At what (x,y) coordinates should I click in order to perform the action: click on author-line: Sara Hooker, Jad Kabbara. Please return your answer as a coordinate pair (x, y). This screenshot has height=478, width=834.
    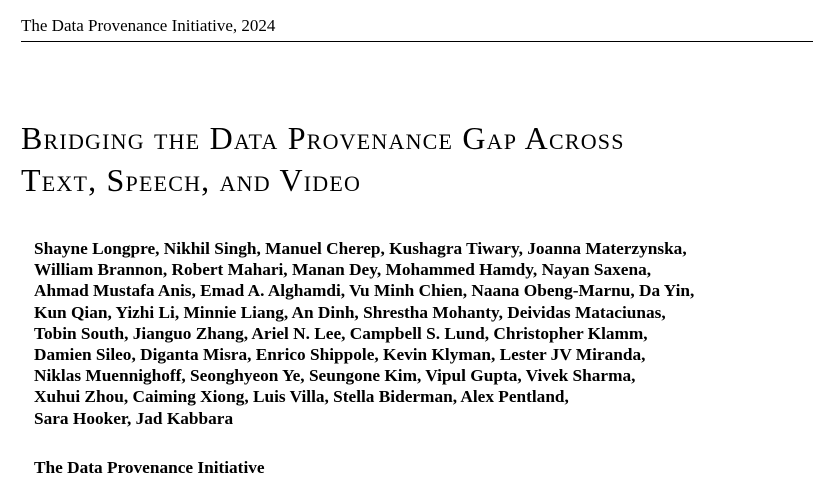
    Looking at the image, I should click on (134, 418).